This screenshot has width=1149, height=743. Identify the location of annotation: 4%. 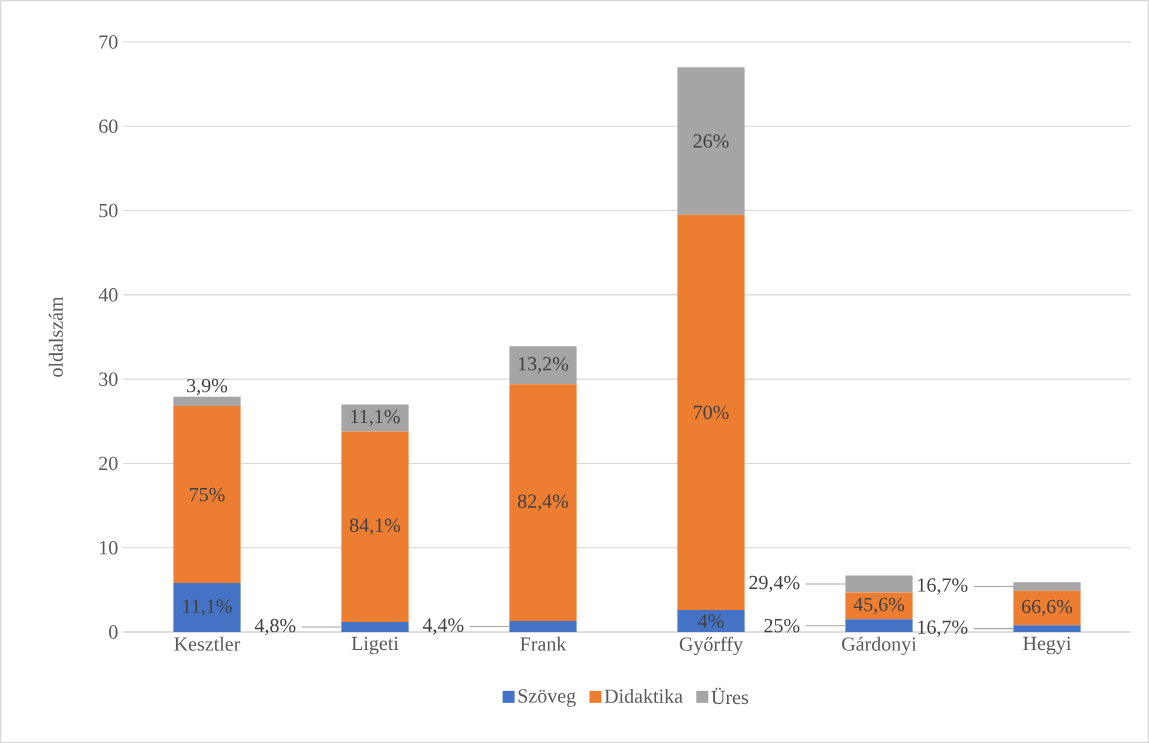
(711, 621).